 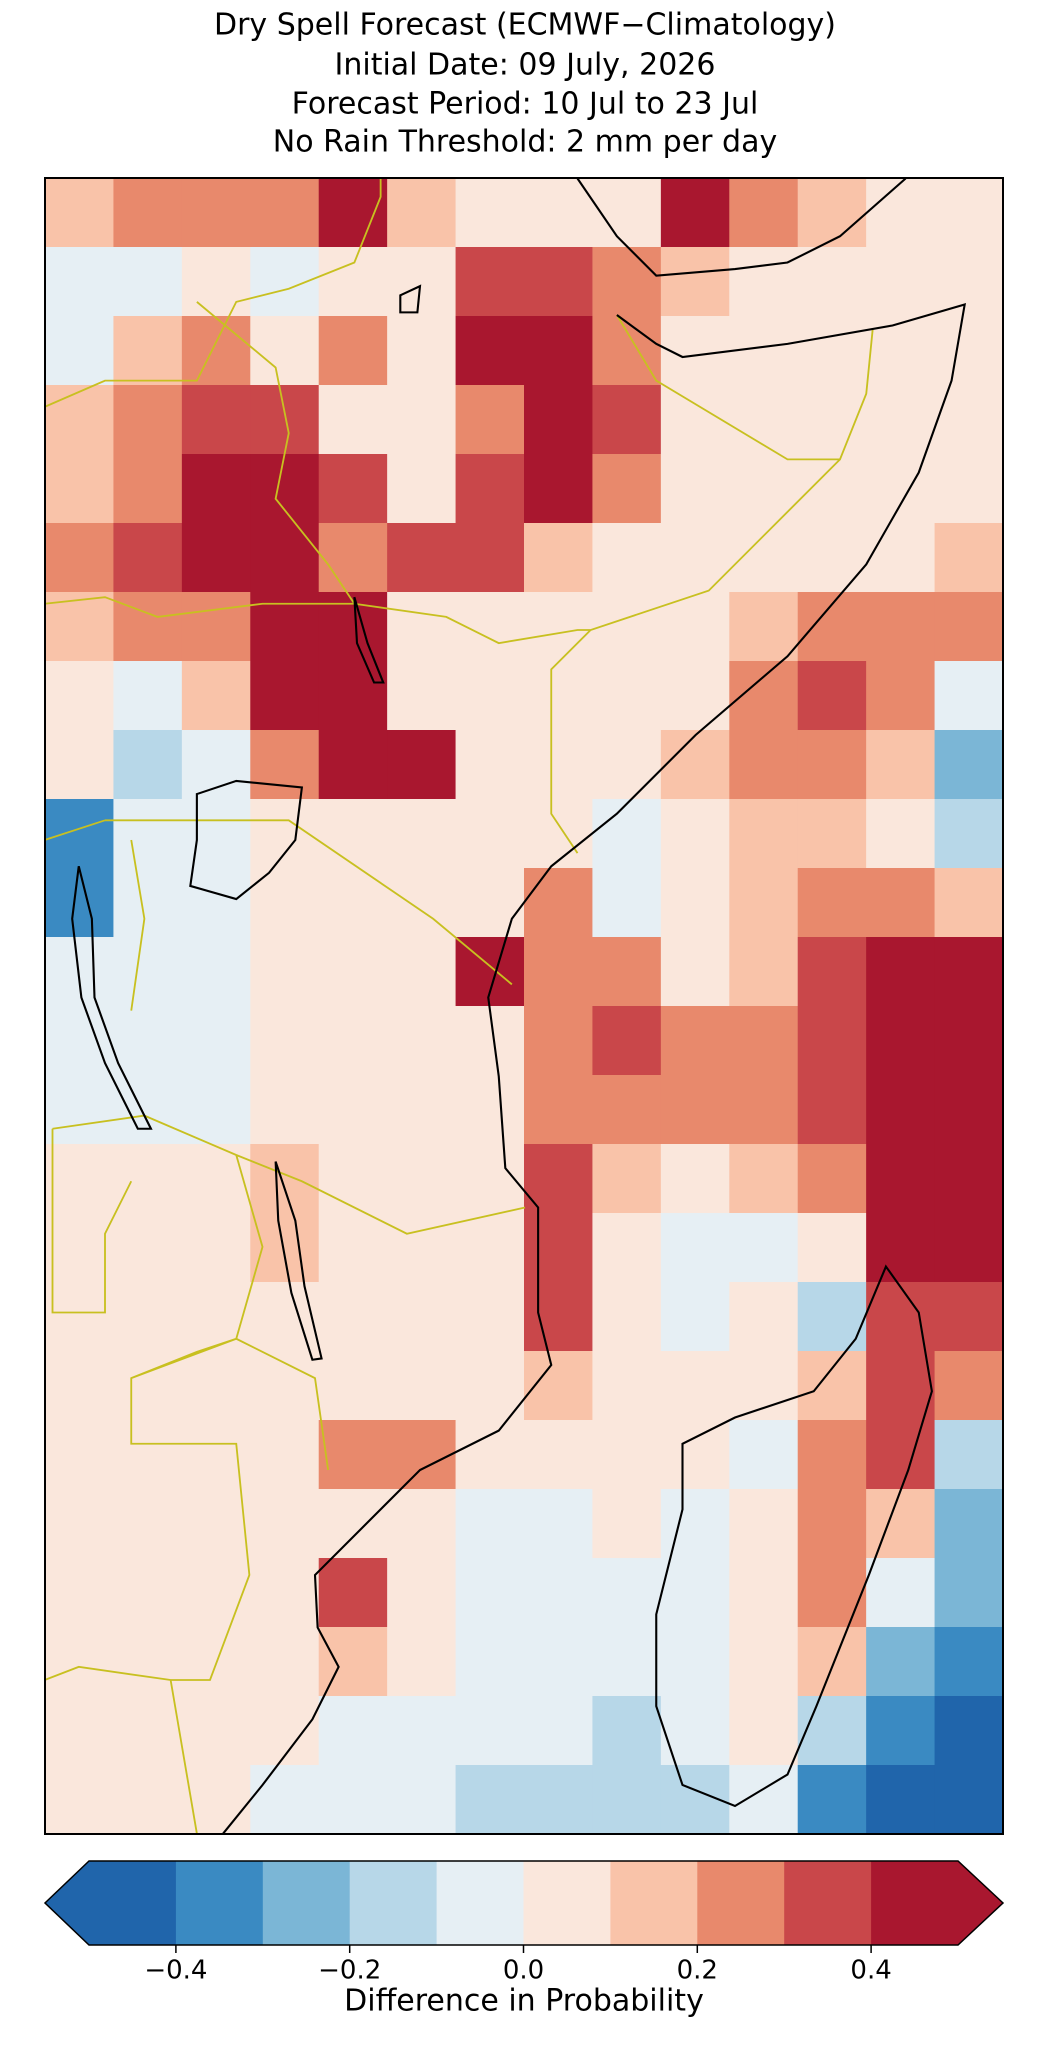 What do you see at coordinates (525, 104) in the screenshot?
I see `chart-subtitle: Forecast Period: 10 Jul to 23 Jul` at bounding box center [525, 104].